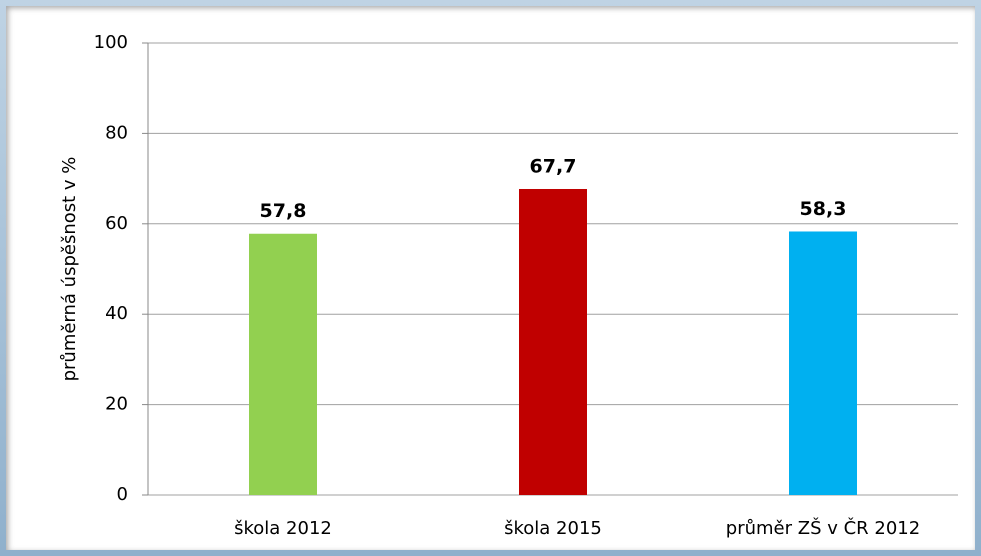 This screenshot has height=556, width=981. I want to click on y-tick-label: 60, so click(116, 223).